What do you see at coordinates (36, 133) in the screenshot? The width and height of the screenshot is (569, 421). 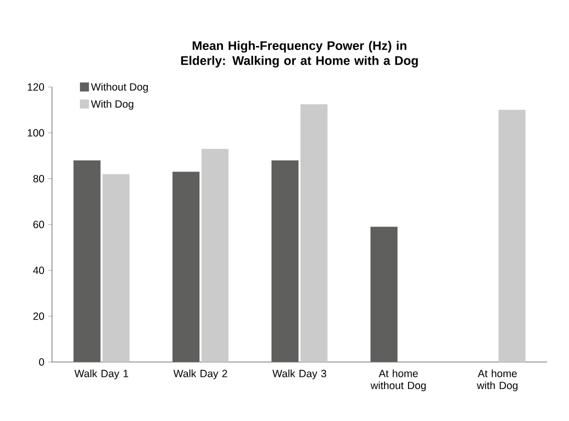 I see `y-tick-label: 100` at bounding box center [36, 133].